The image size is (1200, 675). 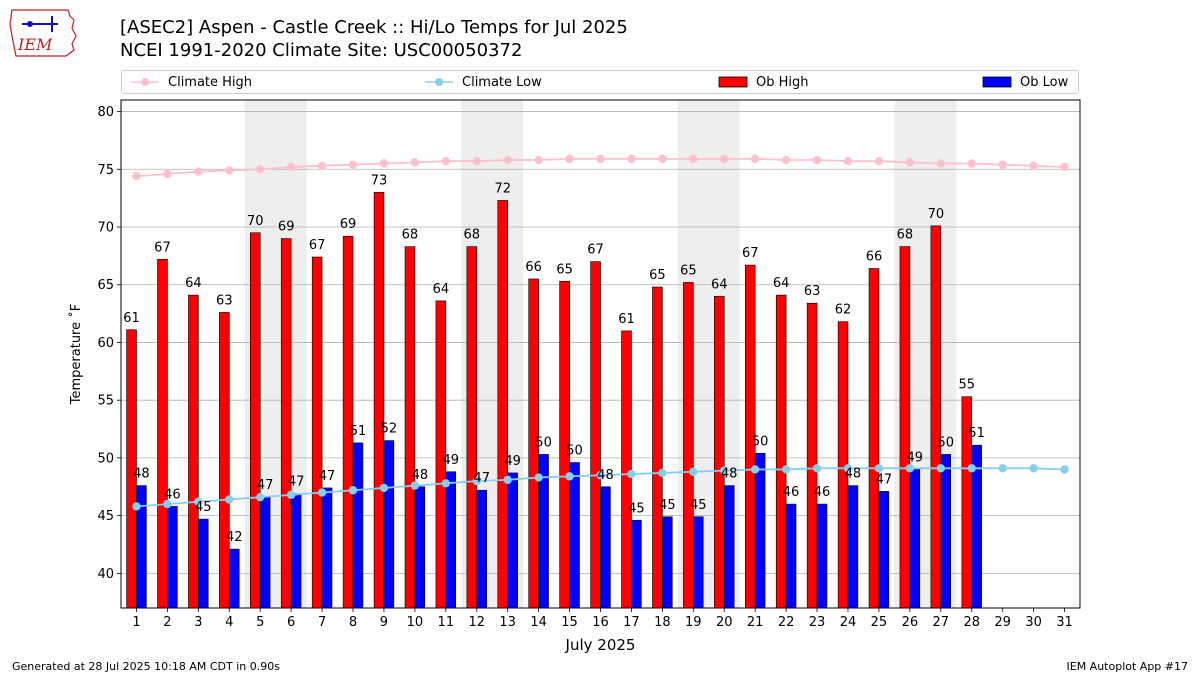 I want to click on legend-label: Climate Low, so click(x=502, y=82).